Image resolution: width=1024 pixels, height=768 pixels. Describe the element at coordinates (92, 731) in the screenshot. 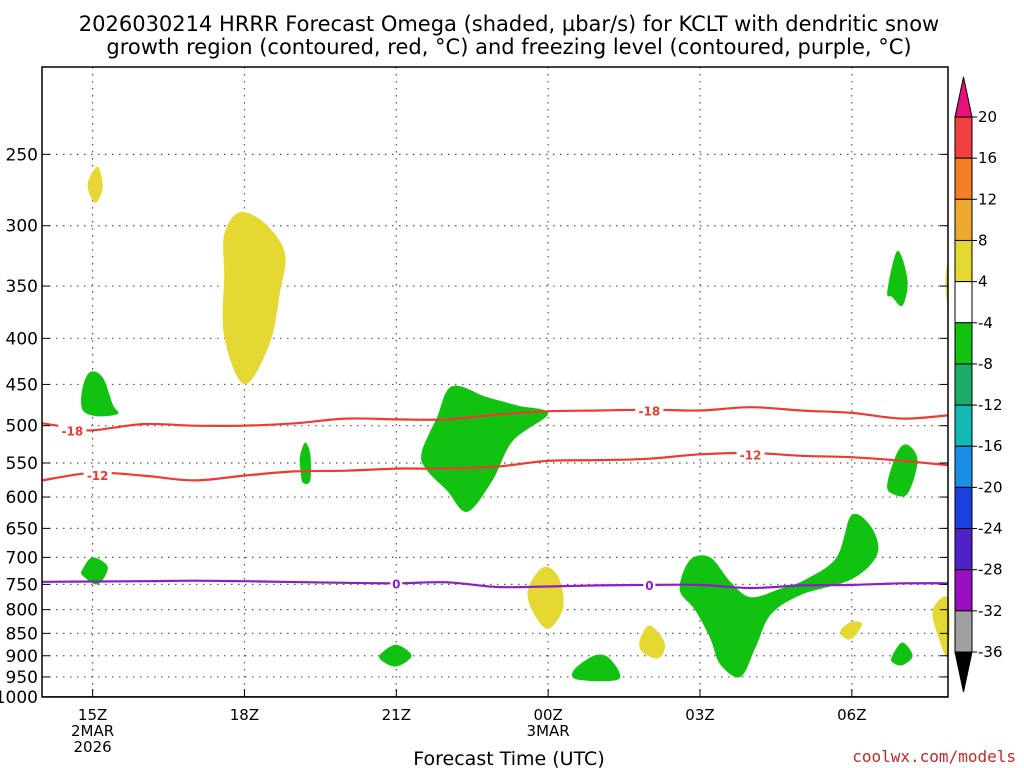

I see `x-tick-date-label: 2MAR` at that location.